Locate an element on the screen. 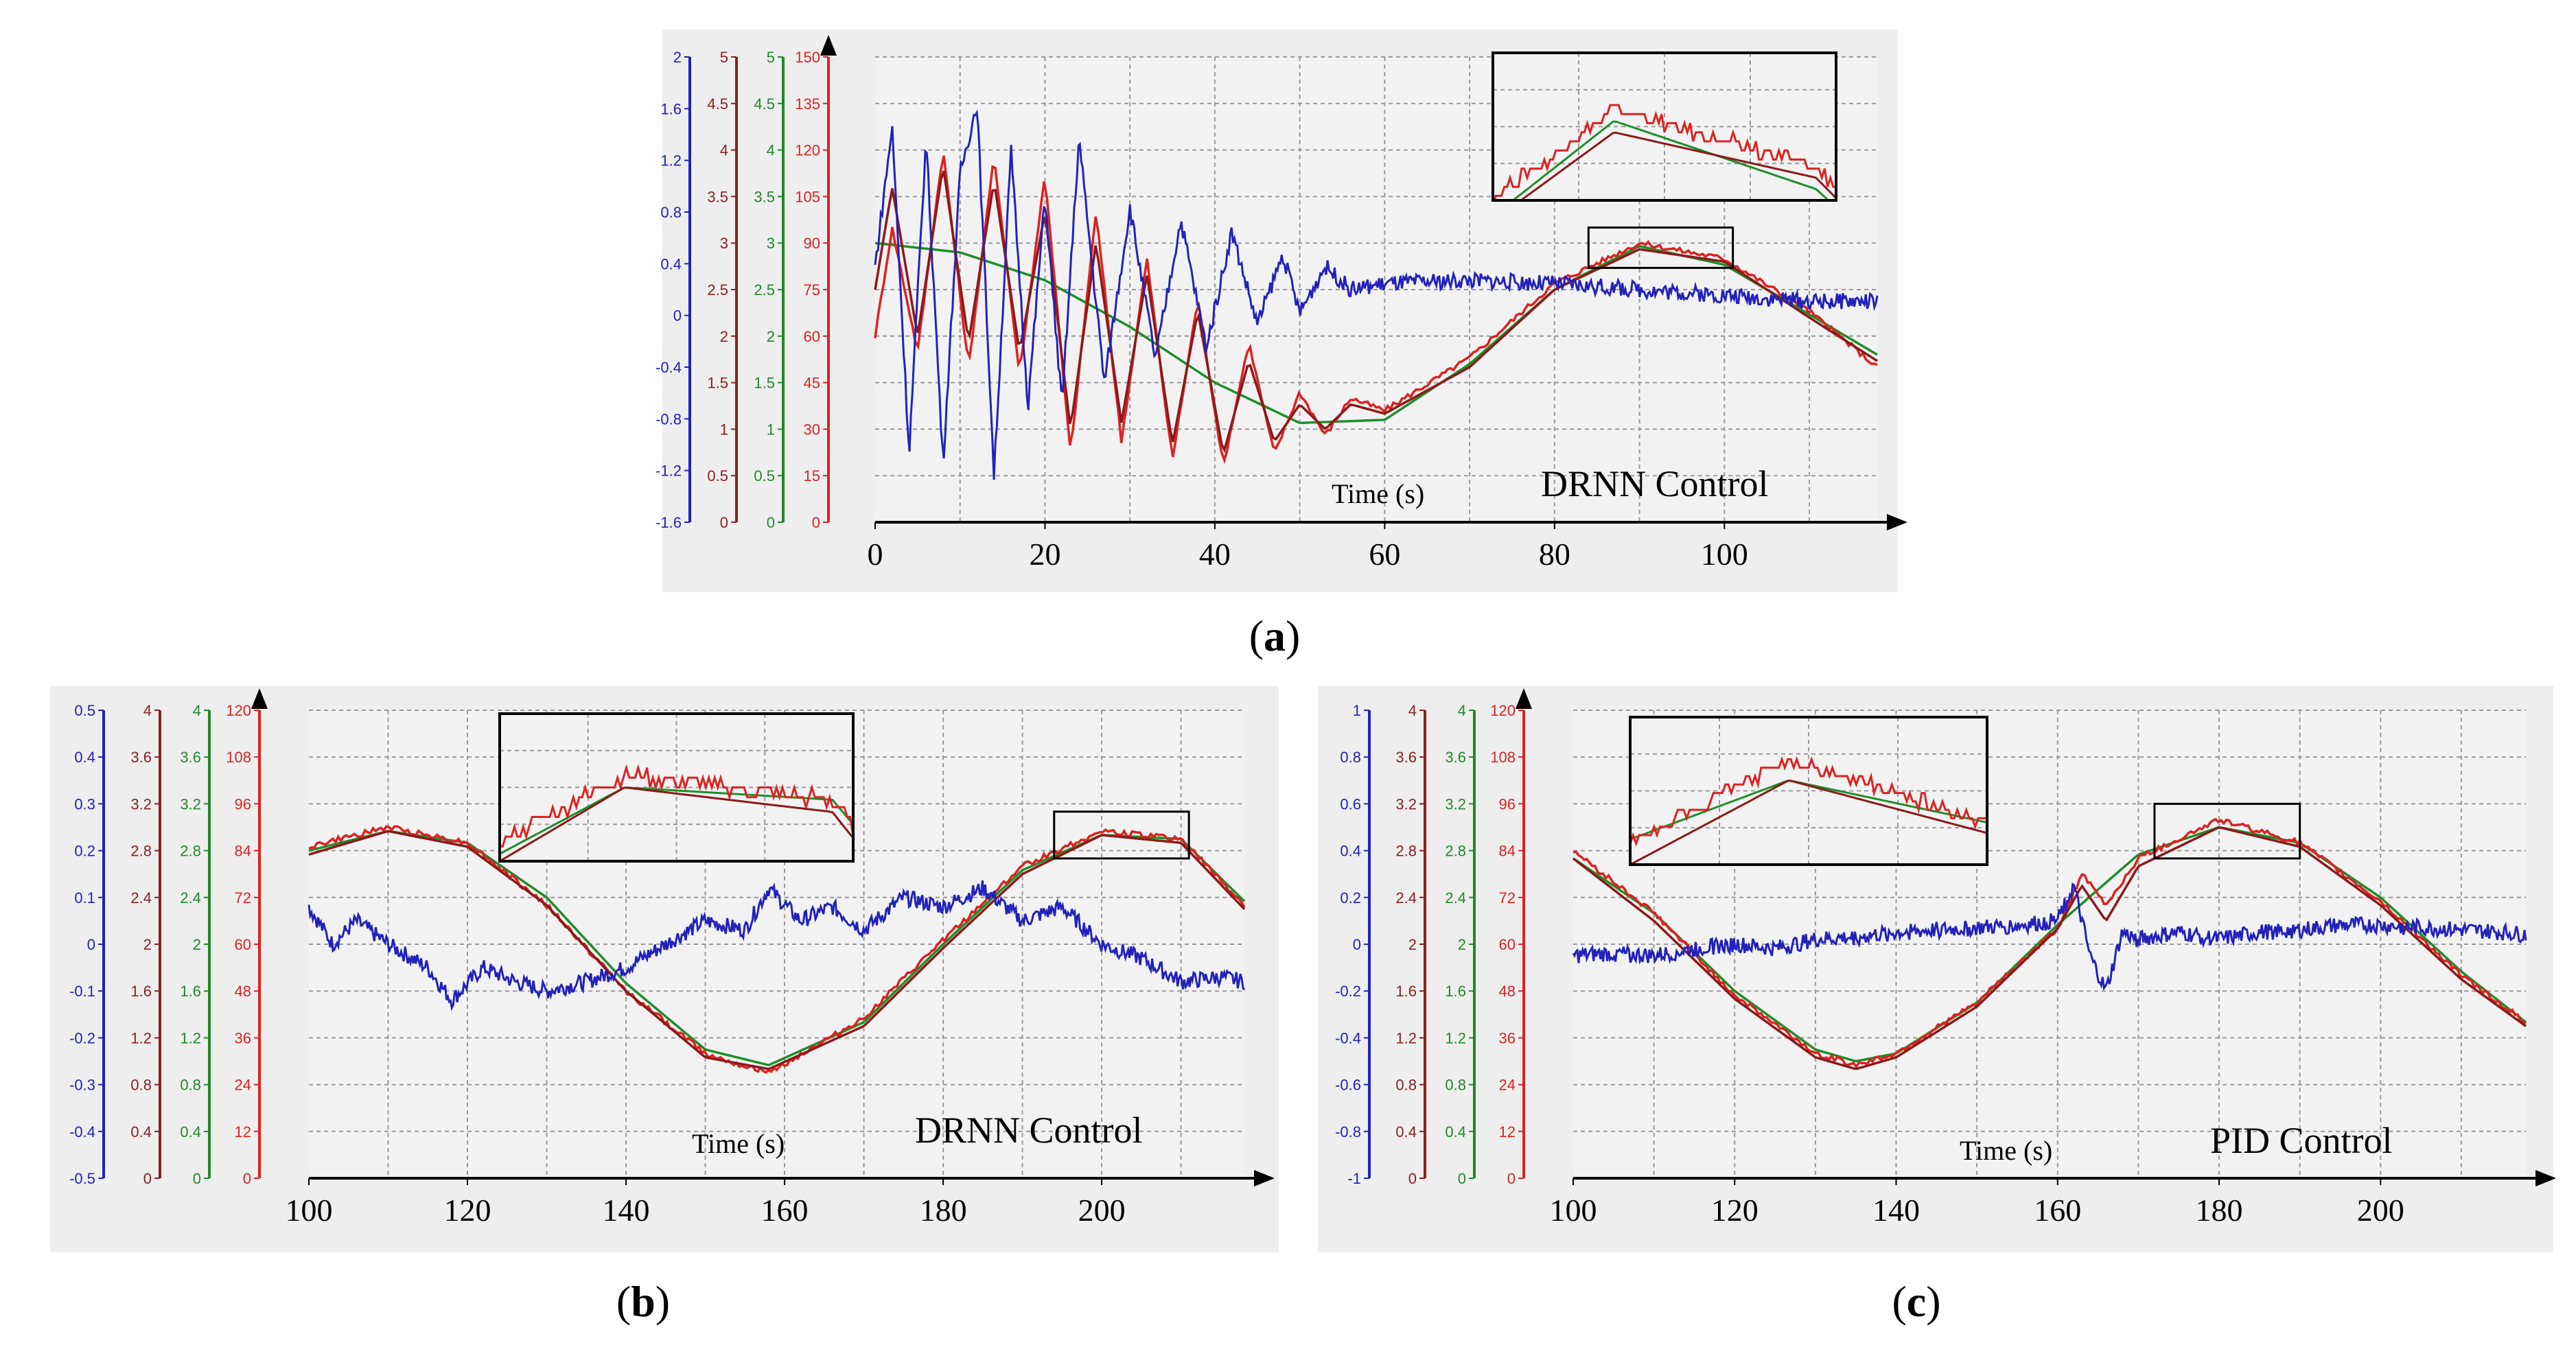  y-tick-label-1-b: 1.2 is located at coordinates (141, 1037).